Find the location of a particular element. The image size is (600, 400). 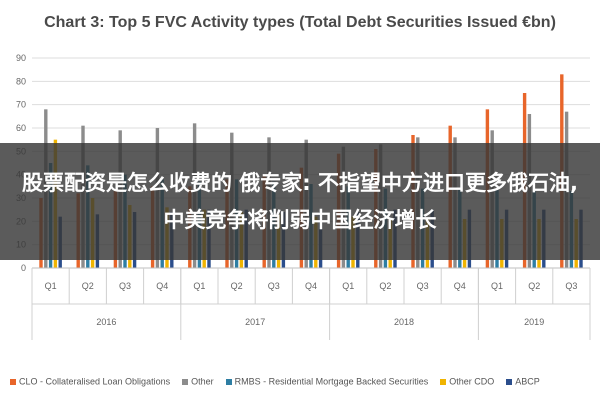

y-tick-label: 90 is located at coordinates (21, 58).